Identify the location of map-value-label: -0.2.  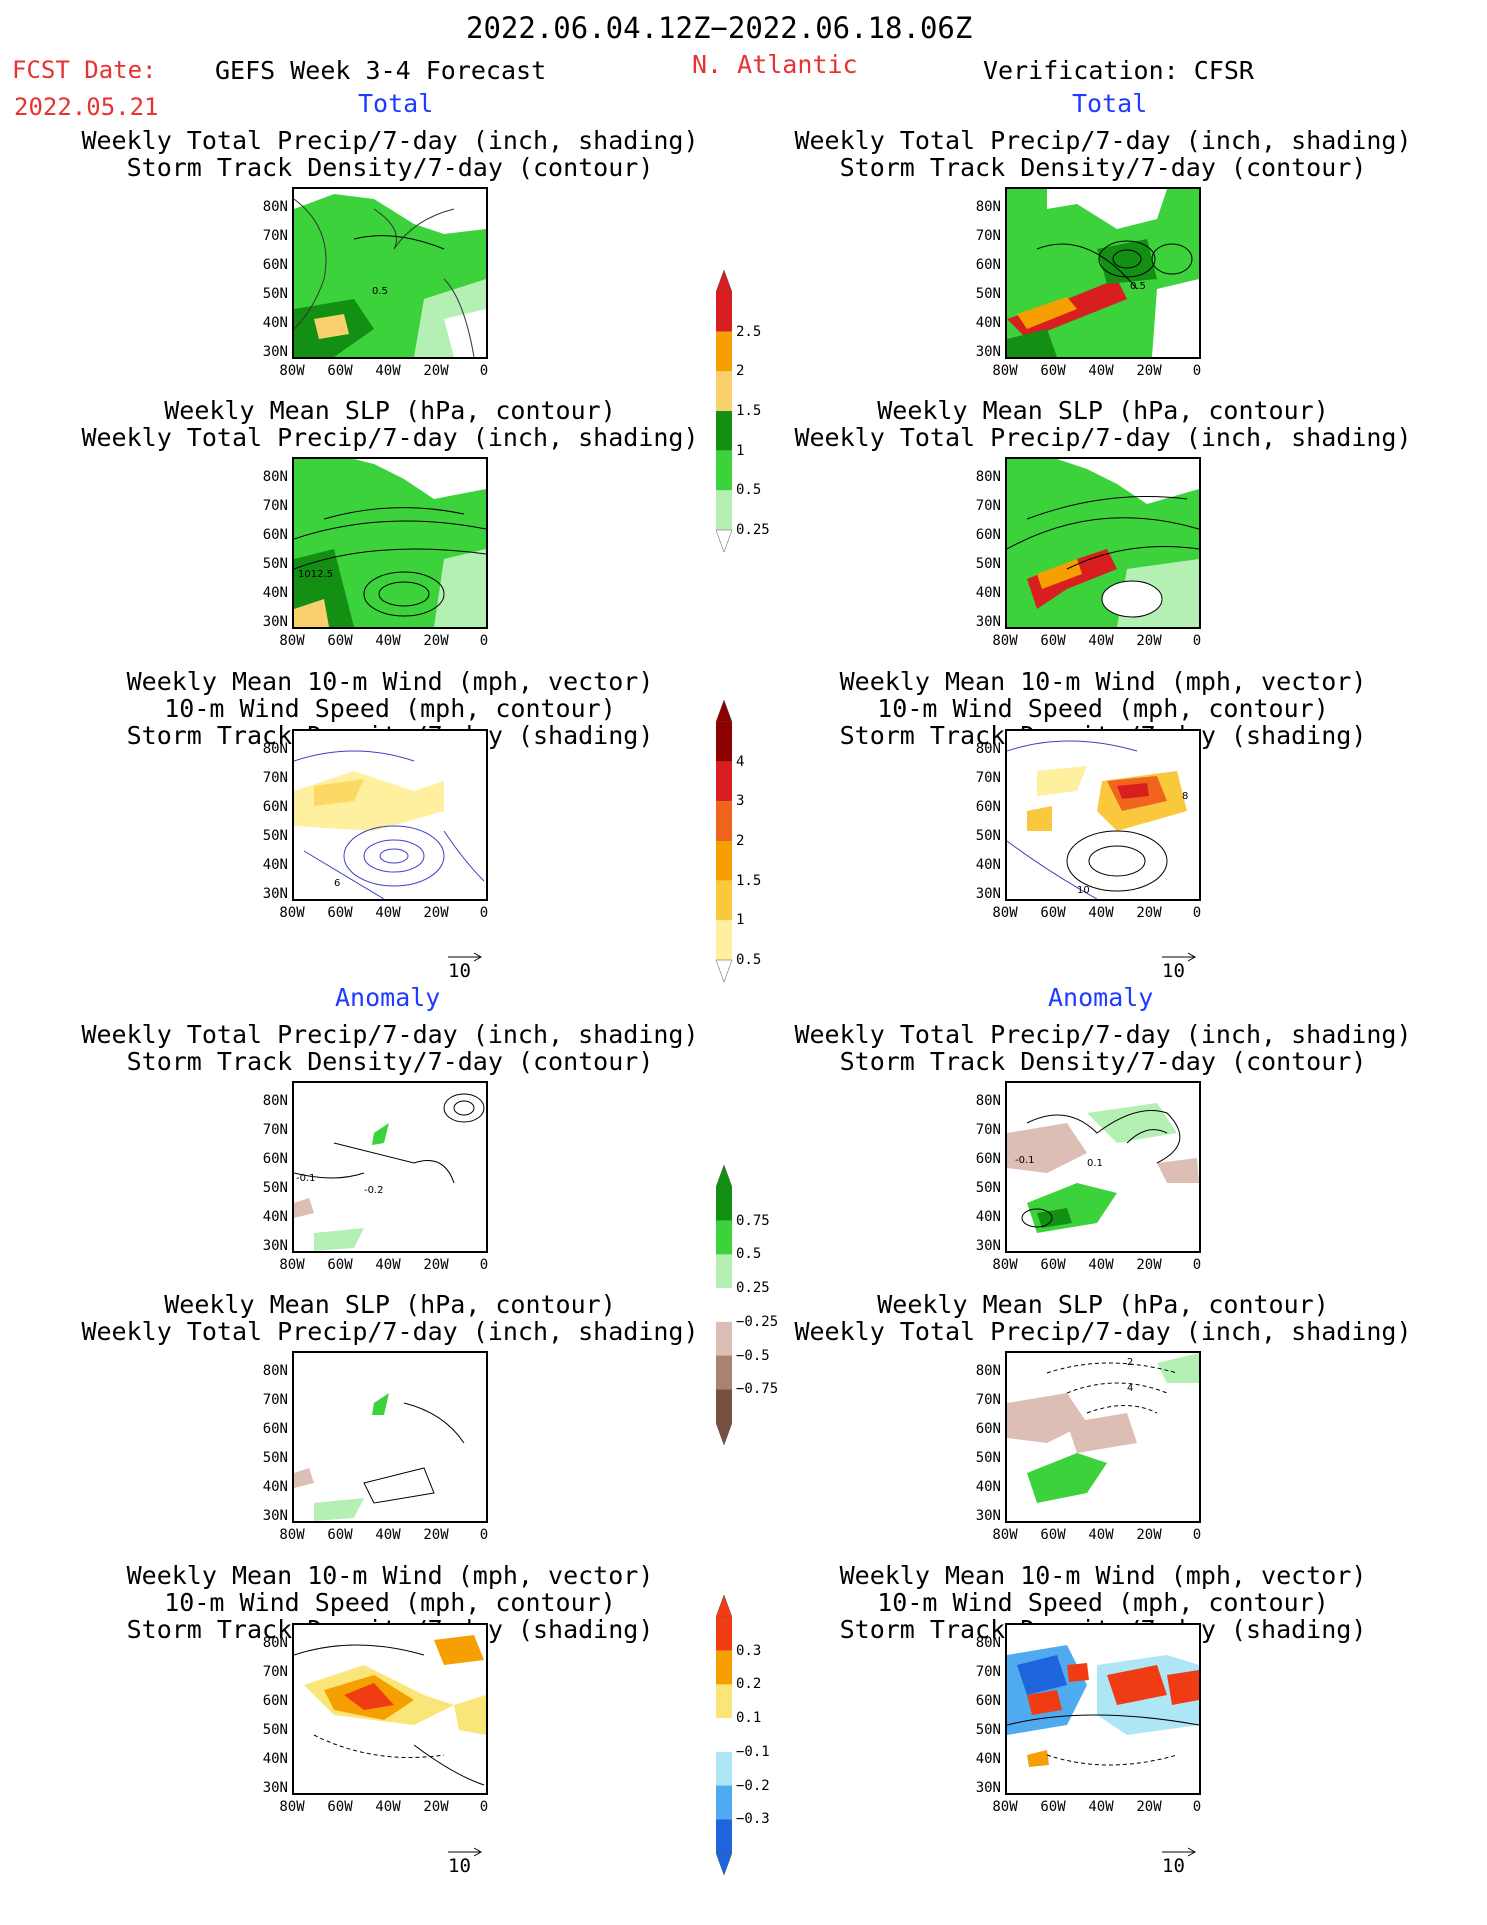
(374, 1190).